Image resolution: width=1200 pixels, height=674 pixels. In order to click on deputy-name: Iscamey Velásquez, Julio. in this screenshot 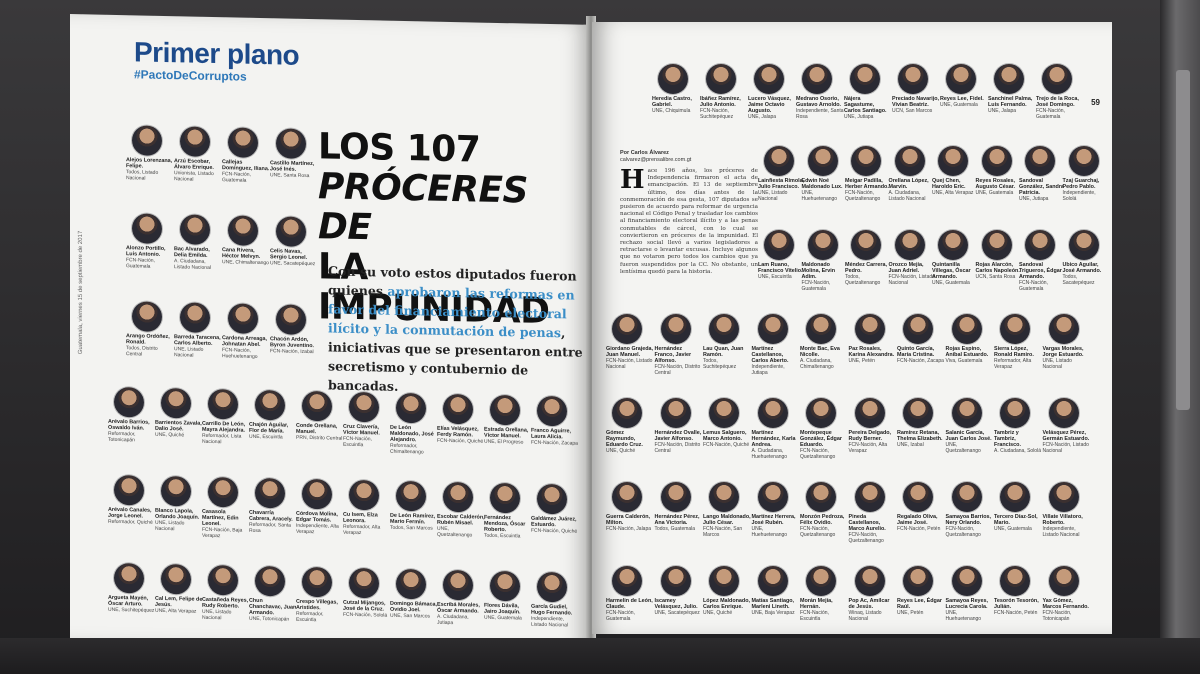, I will do `click(676, 604)`.